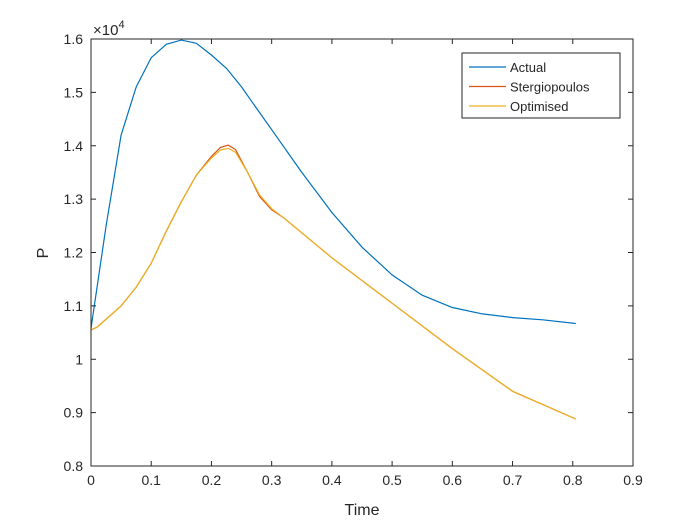 This screenshot has height=530, width=700. Describe the element at coordinates (109, 29) in the screenshot. I see `y-exponent-label: ×10⁴` at that location.